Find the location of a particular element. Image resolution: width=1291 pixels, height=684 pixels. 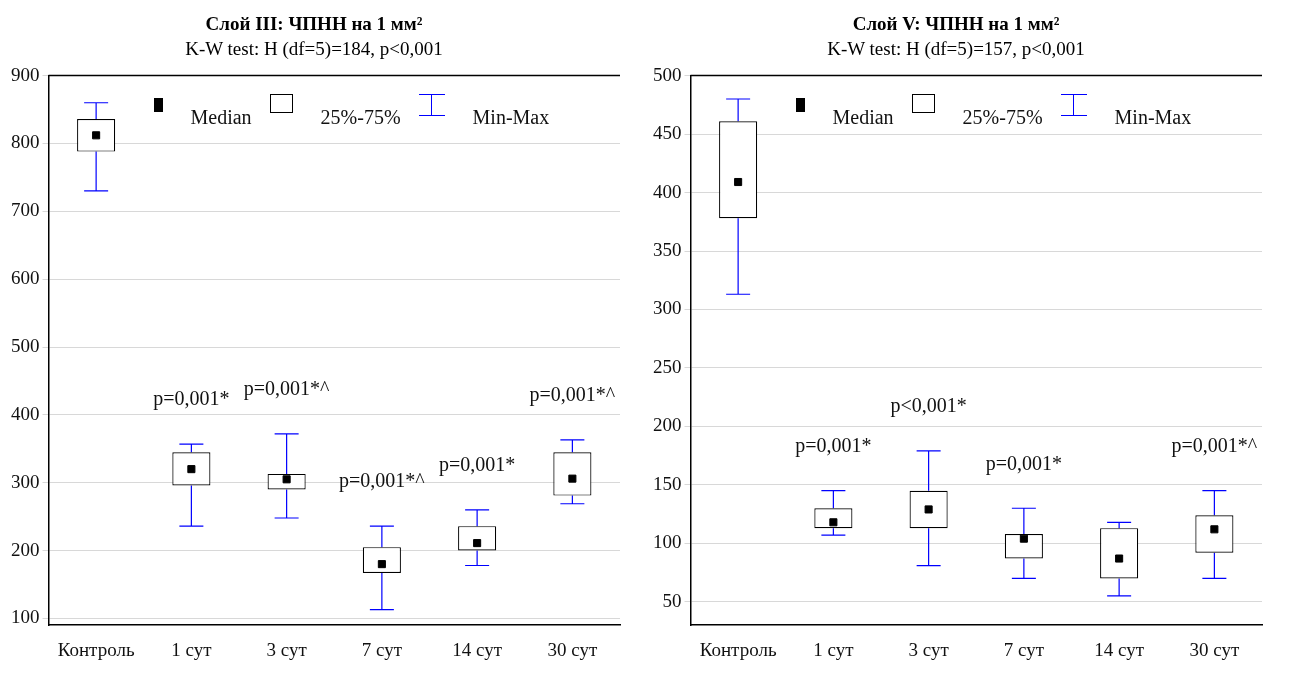

y-tick-label: 900 is located at coordinates (25, 74).